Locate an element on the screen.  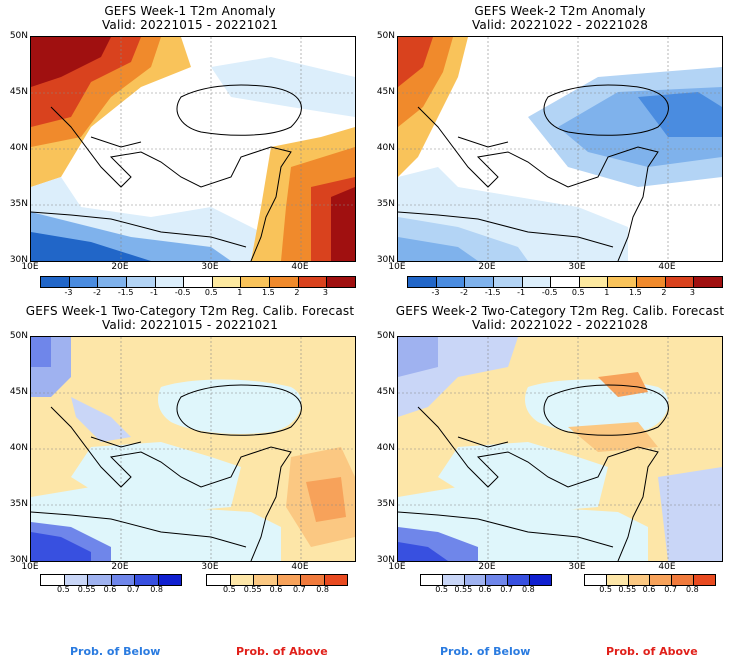
panel-1-colorbar-label: 1.5 is located at coordinates (268, 292).